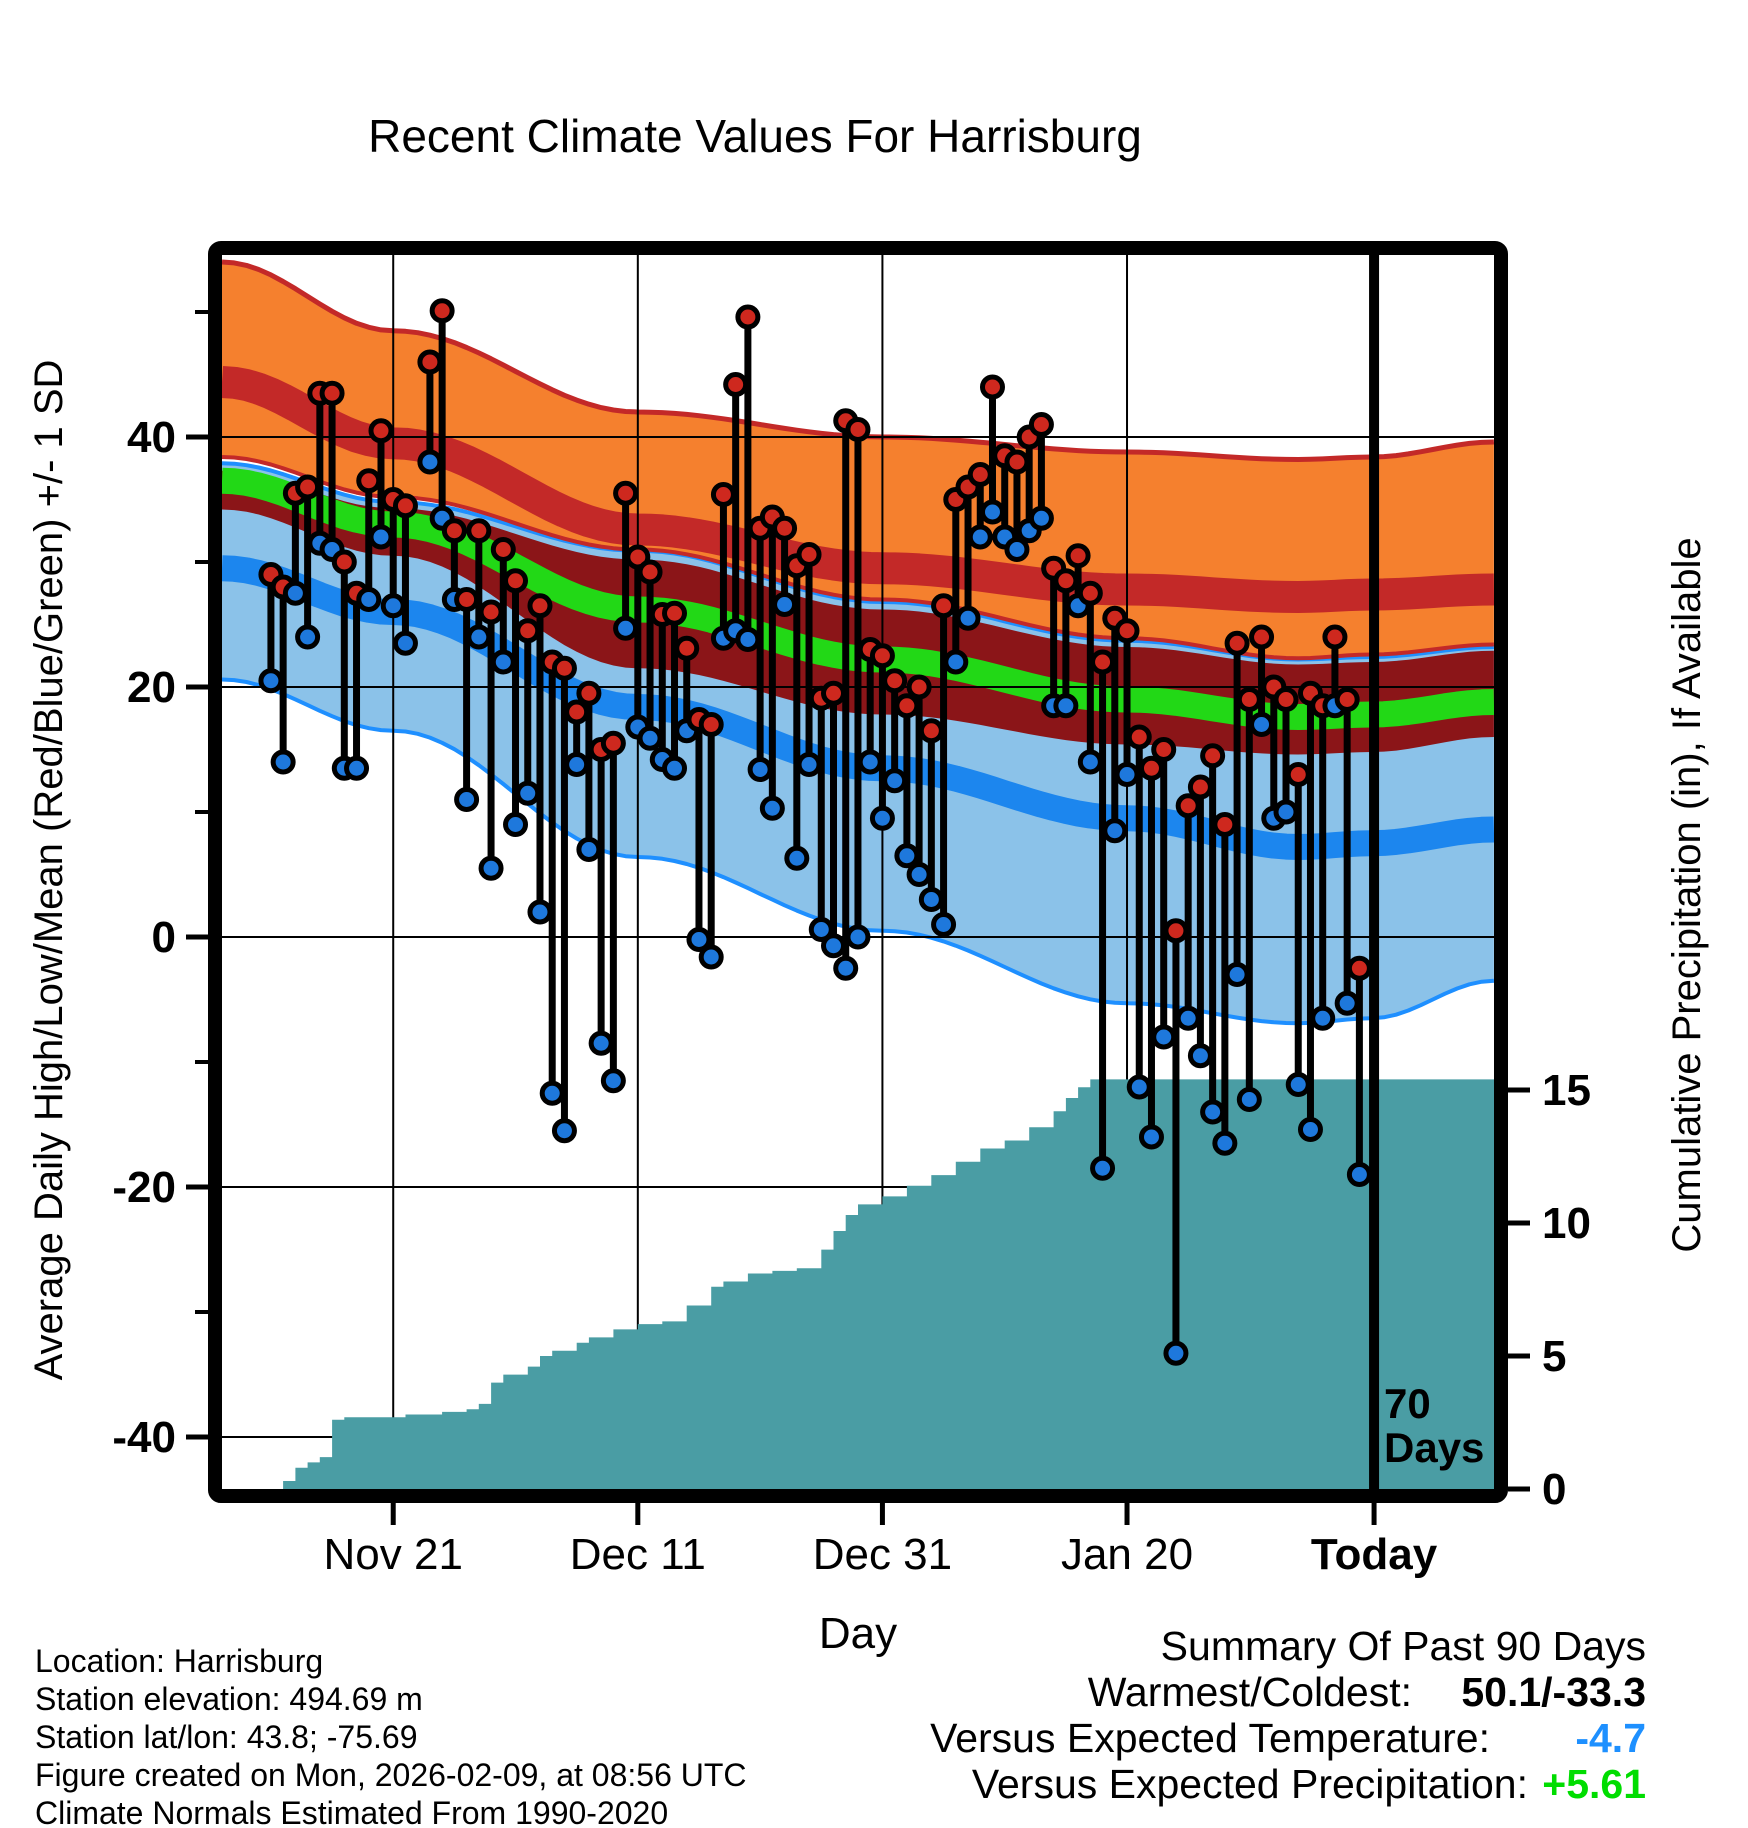 The height and width of the screenshot is (1828, 1748). What do you see at coordinates (755, 136) in the screenshot?
I see `chart-title: Recent Climate Values For Harrisburg` at bounding box center [755, 136].